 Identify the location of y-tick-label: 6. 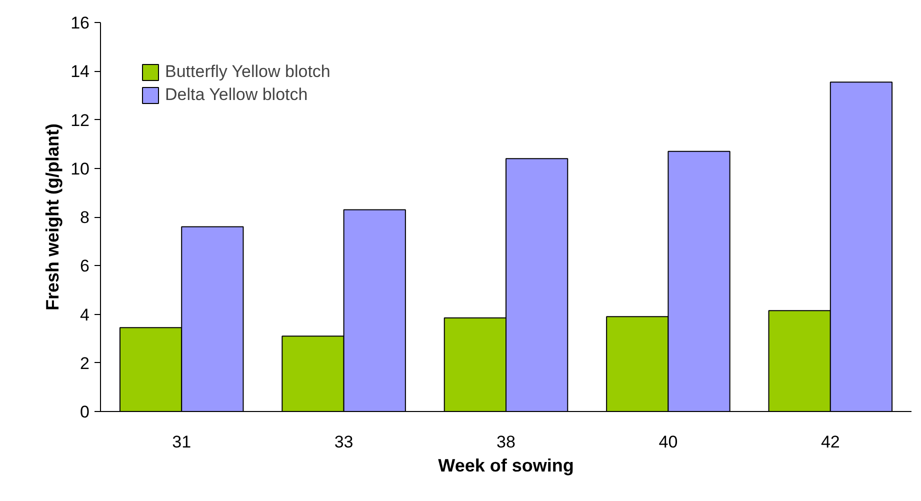
(85, 266).